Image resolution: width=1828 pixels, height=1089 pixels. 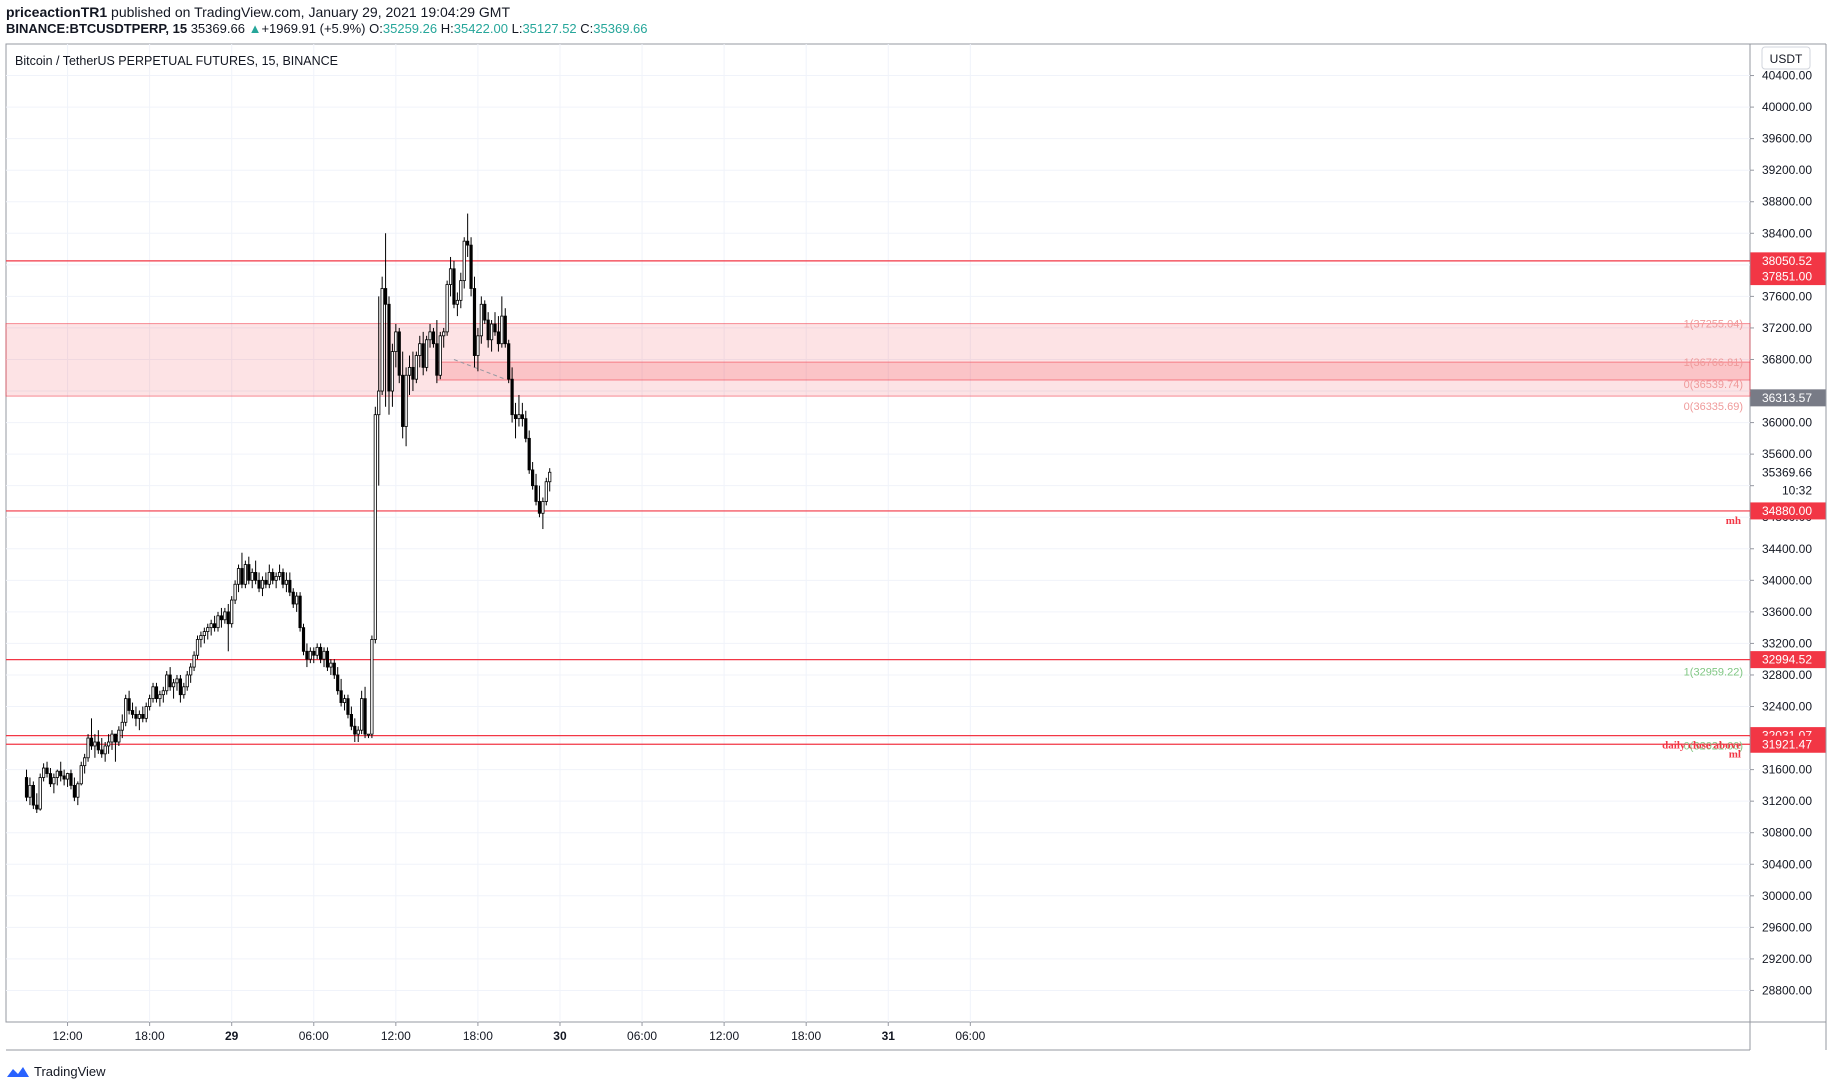 What do you see at coordinates (1788, 472) in the screenshot?
I see `last-price-badge` at bounding box center [1788, 472].